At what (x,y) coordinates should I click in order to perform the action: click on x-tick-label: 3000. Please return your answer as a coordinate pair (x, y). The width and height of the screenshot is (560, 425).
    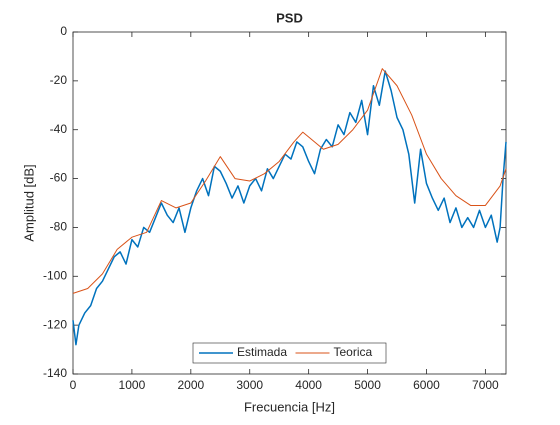
    Looking at the image, I should click on (249, 385).